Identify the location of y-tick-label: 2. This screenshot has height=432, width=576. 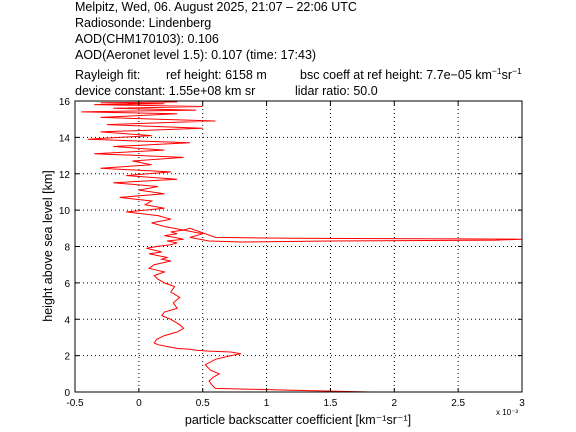
(67, 357).